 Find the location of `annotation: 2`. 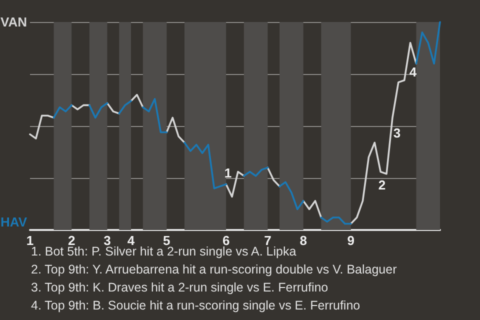

annotation: 2 is located at coordinates (382, 185).